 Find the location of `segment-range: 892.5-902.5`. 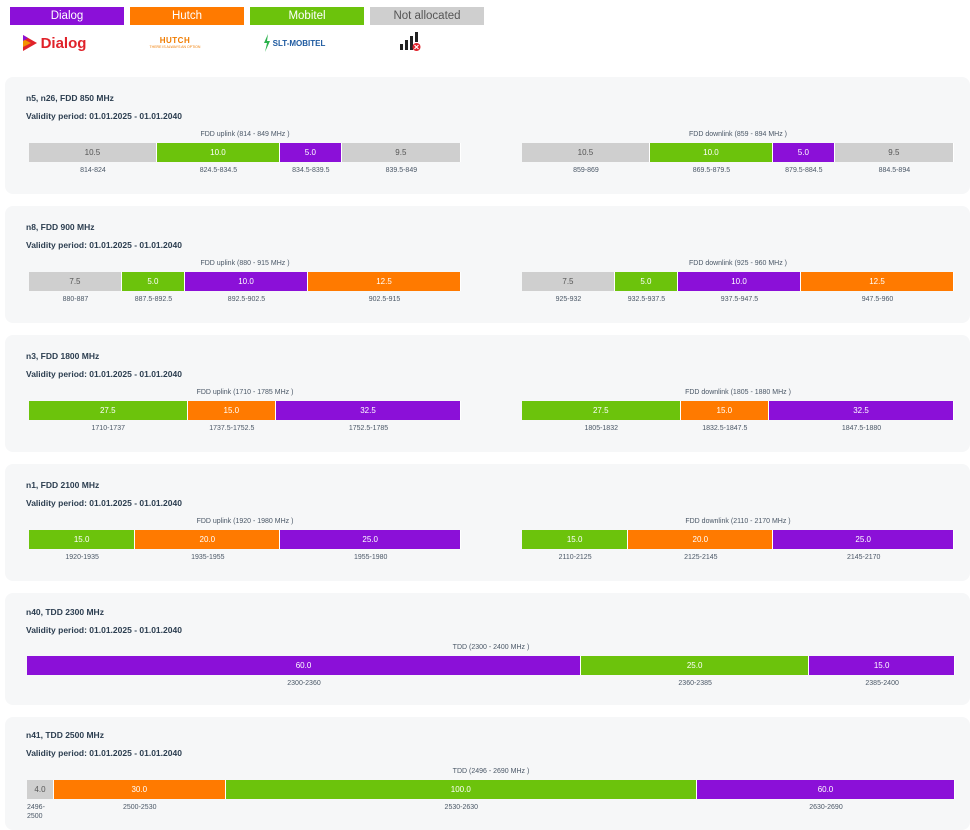

segment-range: 892.5-902.5 is located at coordinates (246, 299).